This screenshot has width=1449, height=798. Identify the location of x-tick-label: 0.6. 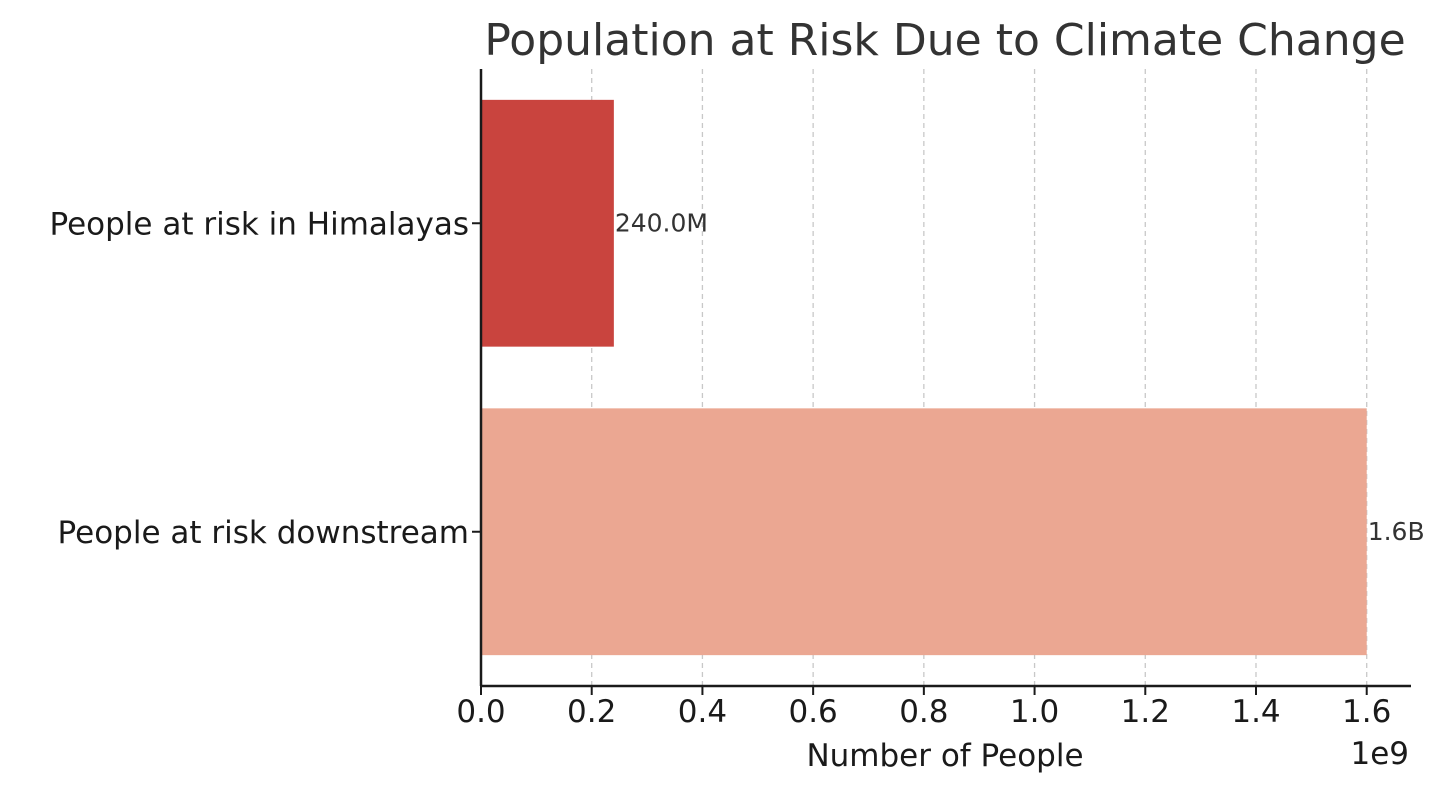
(812, 712).